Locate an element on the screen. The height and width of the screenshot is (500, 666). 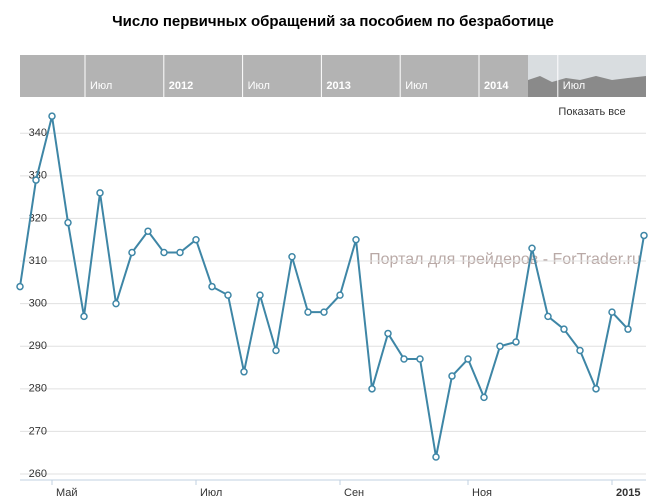
navigator: Июл 2012 Июл 2013 Июл 2014 Июл is located at coordinates (333, 76).